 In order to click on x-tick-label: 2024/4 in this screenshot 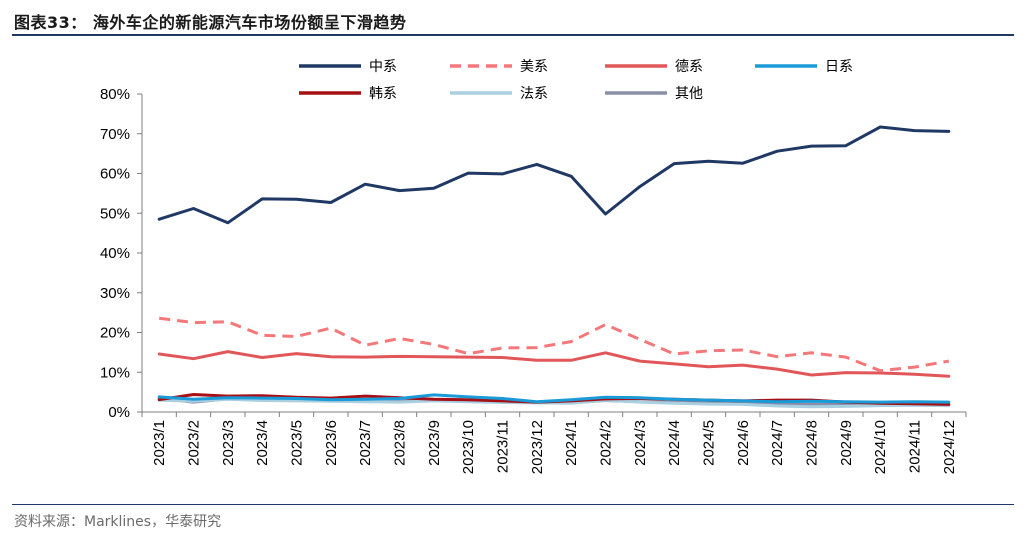, I will do `click(674, 443)`.